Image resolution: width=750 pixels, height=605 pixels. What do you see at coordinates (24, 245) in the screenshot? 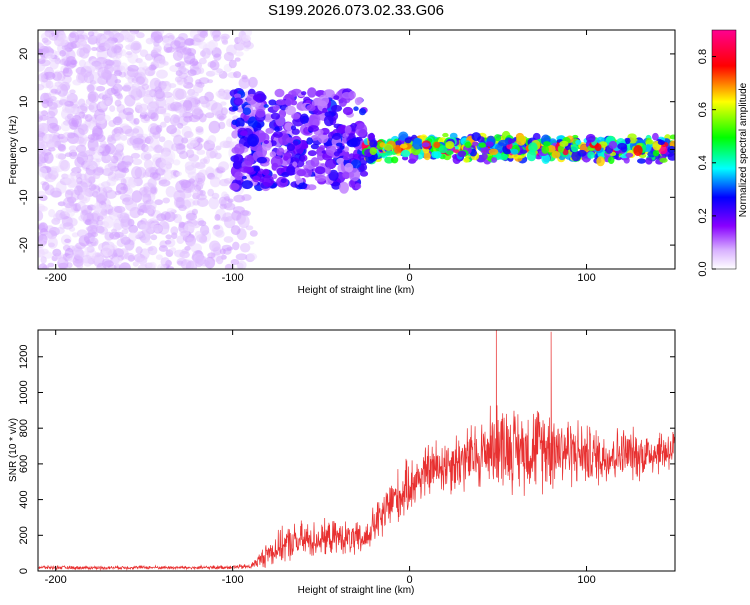
I see `y-tick-label: -20` at bounding box center [24, 245].